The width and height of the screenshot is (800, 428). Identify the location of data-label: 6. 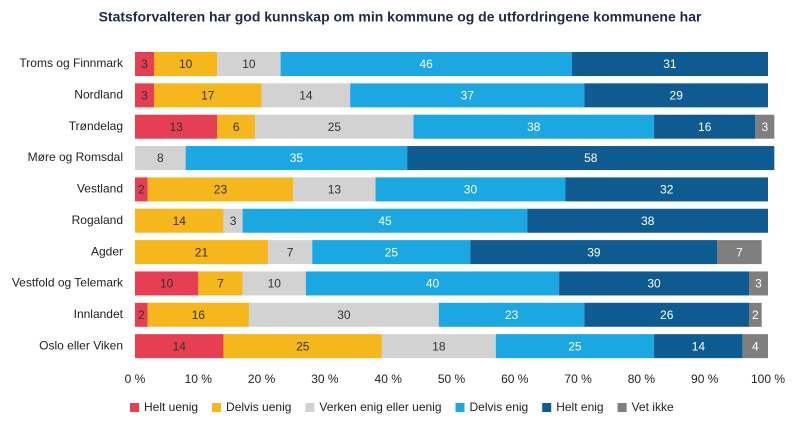
(236, 127).